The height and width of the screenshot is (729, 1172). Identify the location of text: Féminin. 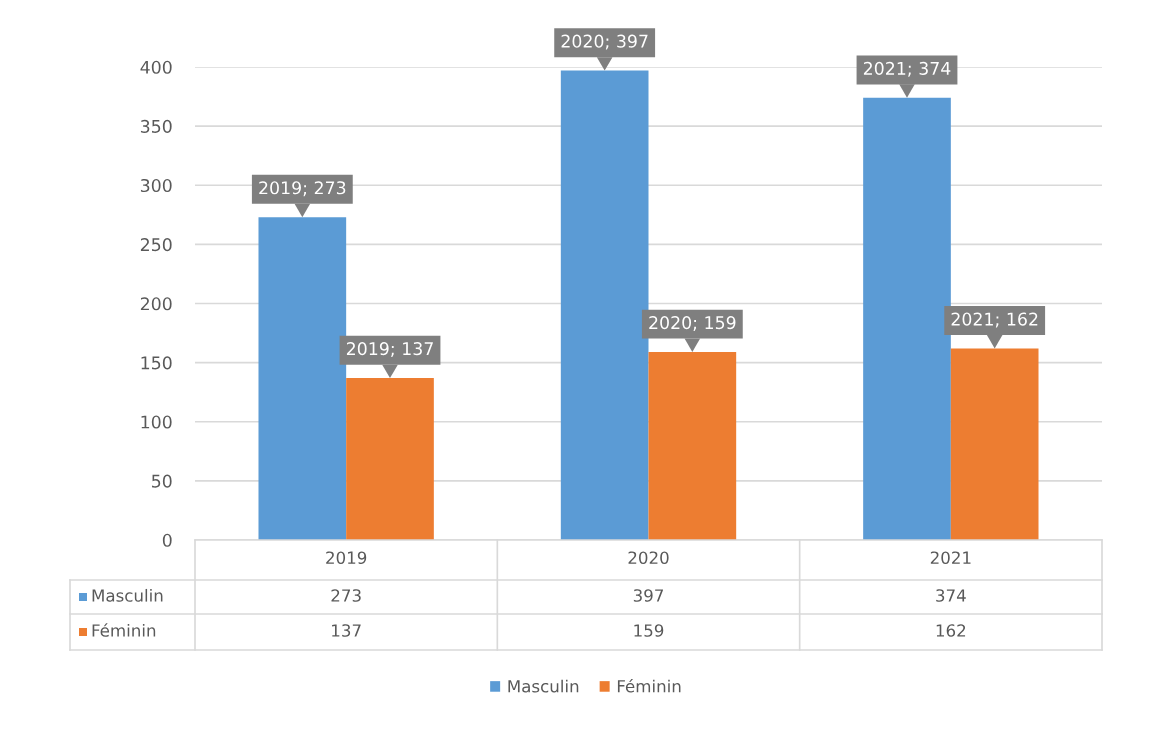
(124, 630).